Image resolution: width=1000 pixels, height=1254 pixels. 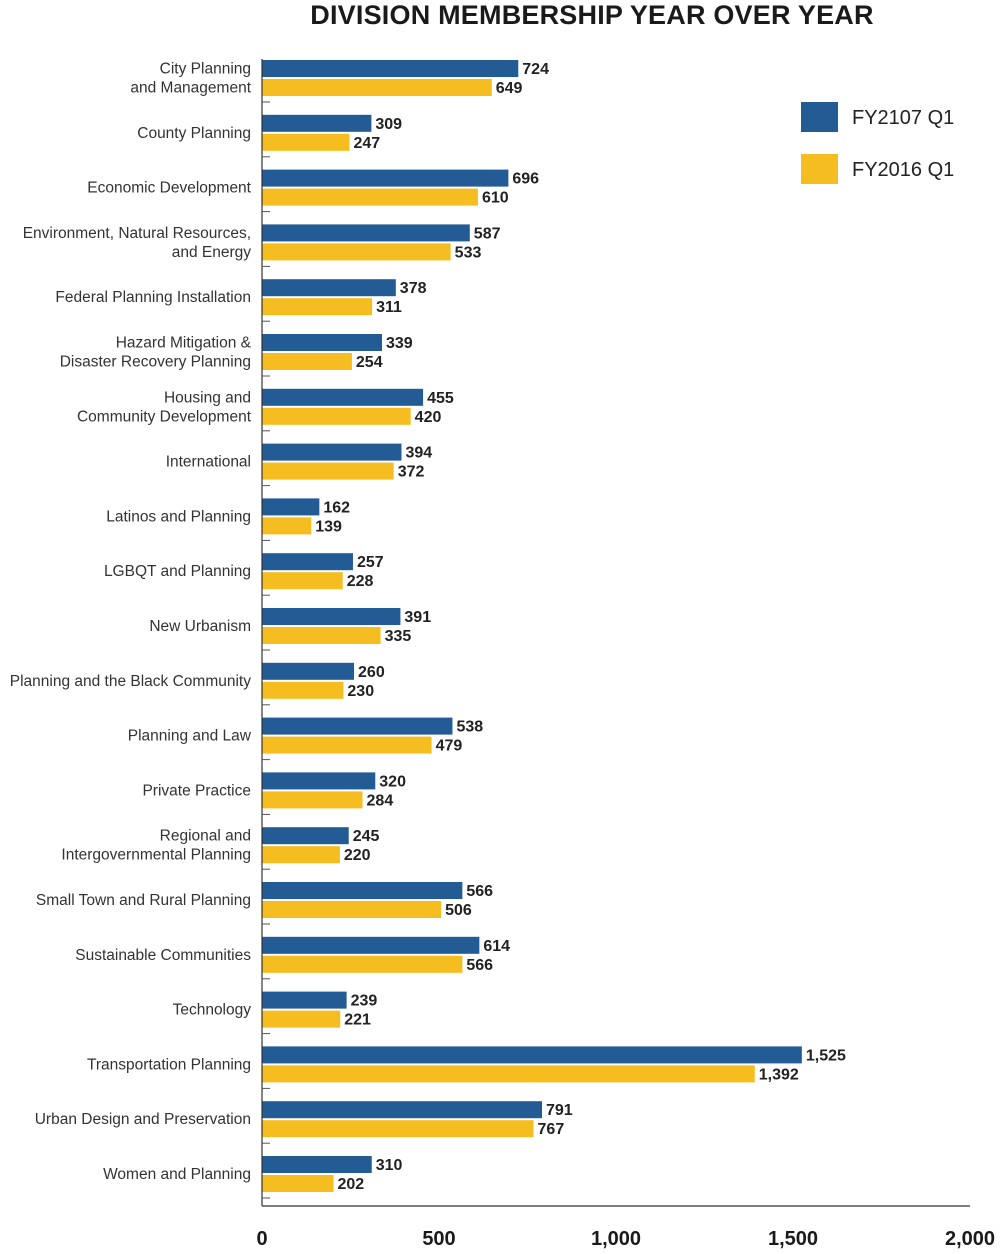 What do you see at coordinates (163, 955) in the screenshot?
I see `category-label: Sustainable Communities` at bounding box center [163, 955].